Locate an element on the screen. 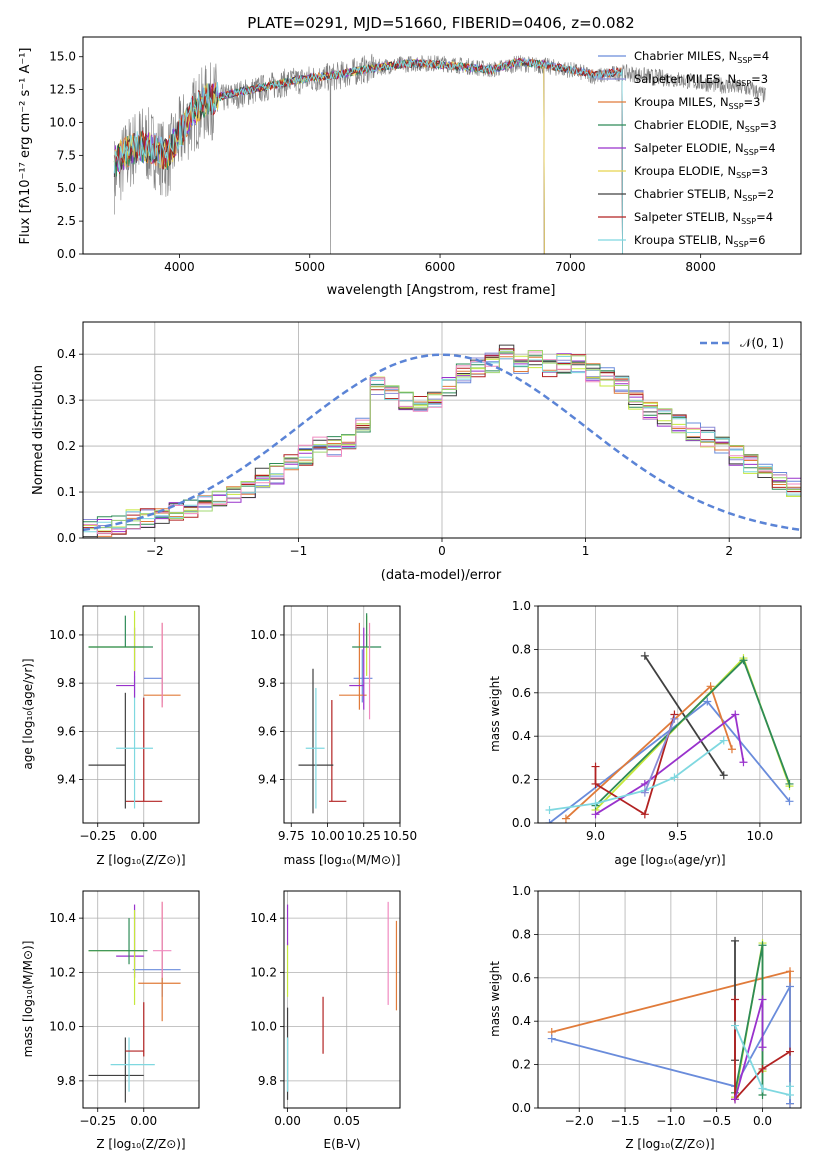  legend-entry: Salpeter STELIB, NSSP=4 is located at coordinates (703, 218).